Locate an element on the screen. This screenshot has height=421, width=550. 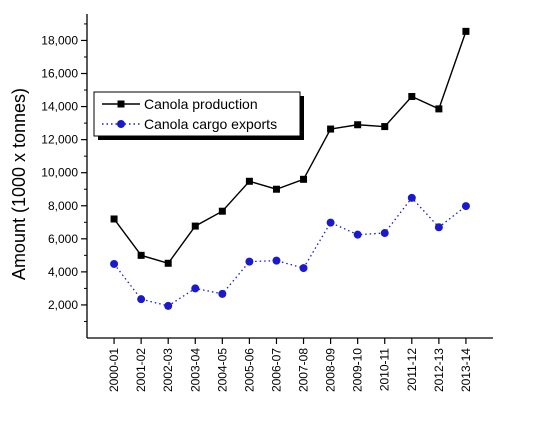
y-tick-label: 18,000 is located at coordinates (59, 40).